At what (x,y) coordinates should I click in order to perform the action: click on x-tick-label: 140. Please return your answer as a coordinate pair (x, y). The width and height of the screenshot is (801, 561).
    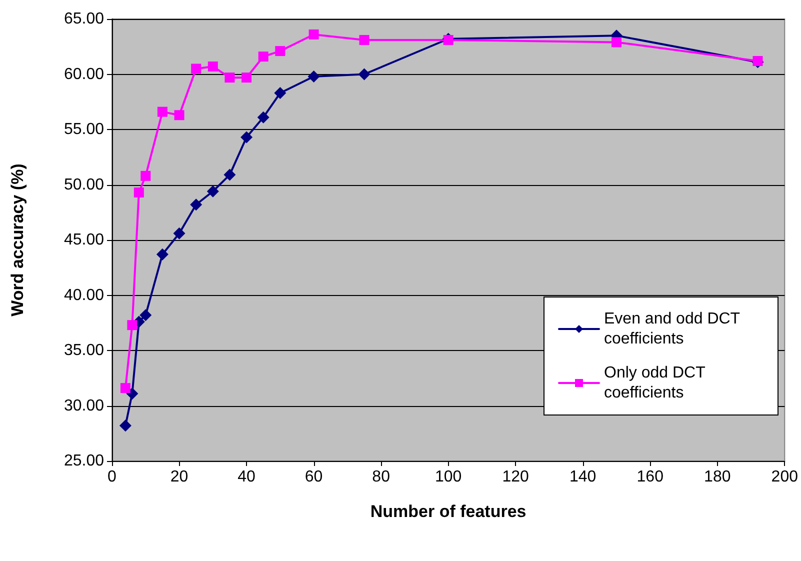
    Looking at the image, I should click on (583, 477).